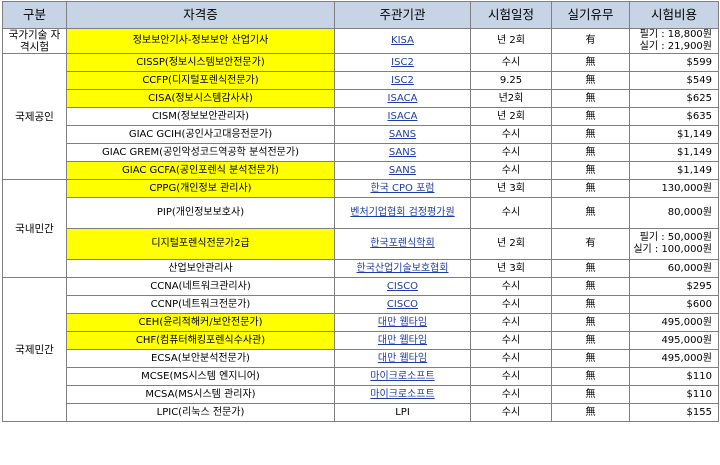 The width and height of the screenshot is (720, 465). I want to click on cost-cell: 필기 : 18,800원 실기 : 21,900원, so click(674, 41).